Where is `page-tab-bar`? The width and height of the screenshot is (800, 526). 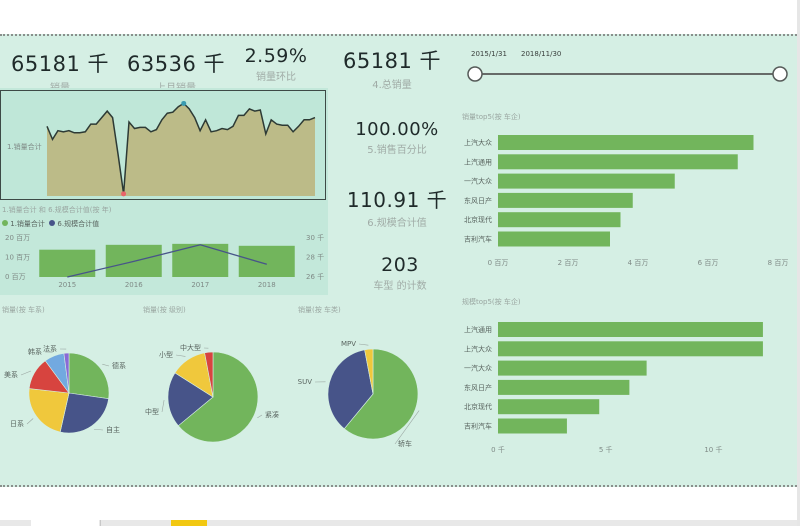
page-tab-bar is located at coordinates (398, 523).